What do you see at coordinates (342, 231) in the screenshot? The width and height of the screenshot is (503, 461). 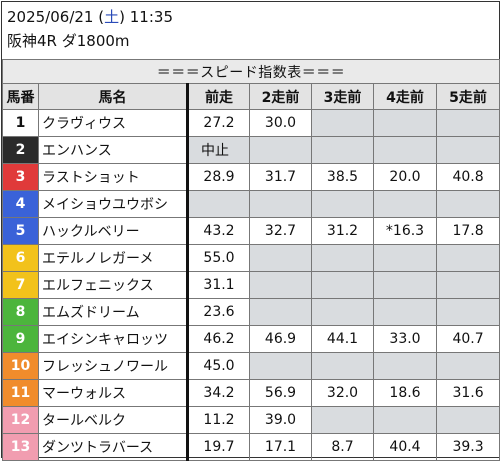 I see `speed-index-cell: 31.2` at bounding box center [342, 231].